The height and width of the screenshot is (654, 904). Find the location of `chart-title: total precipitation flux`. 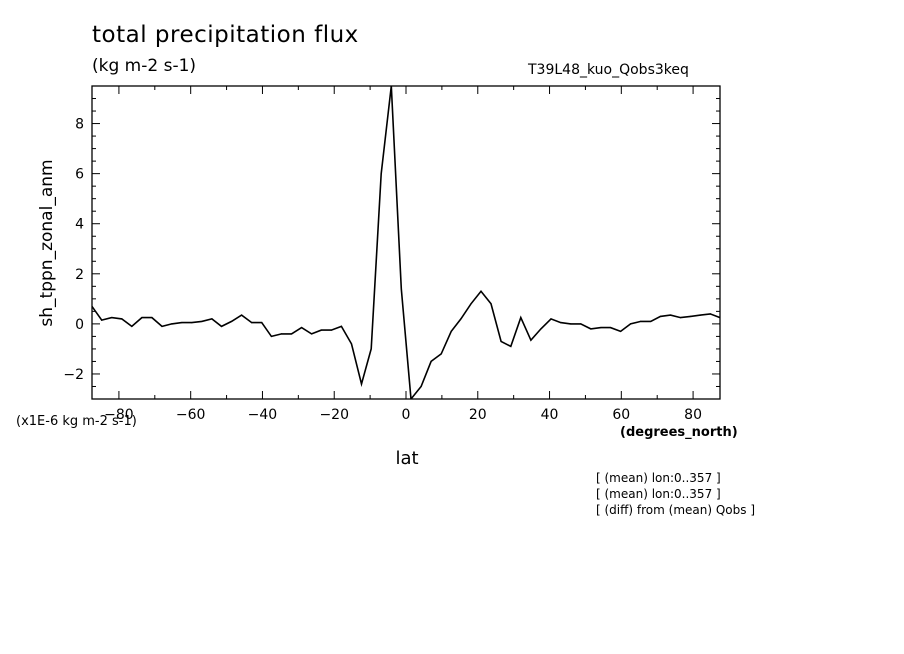

chart-title: total precipitation flux is located at coordinates (225, 35).